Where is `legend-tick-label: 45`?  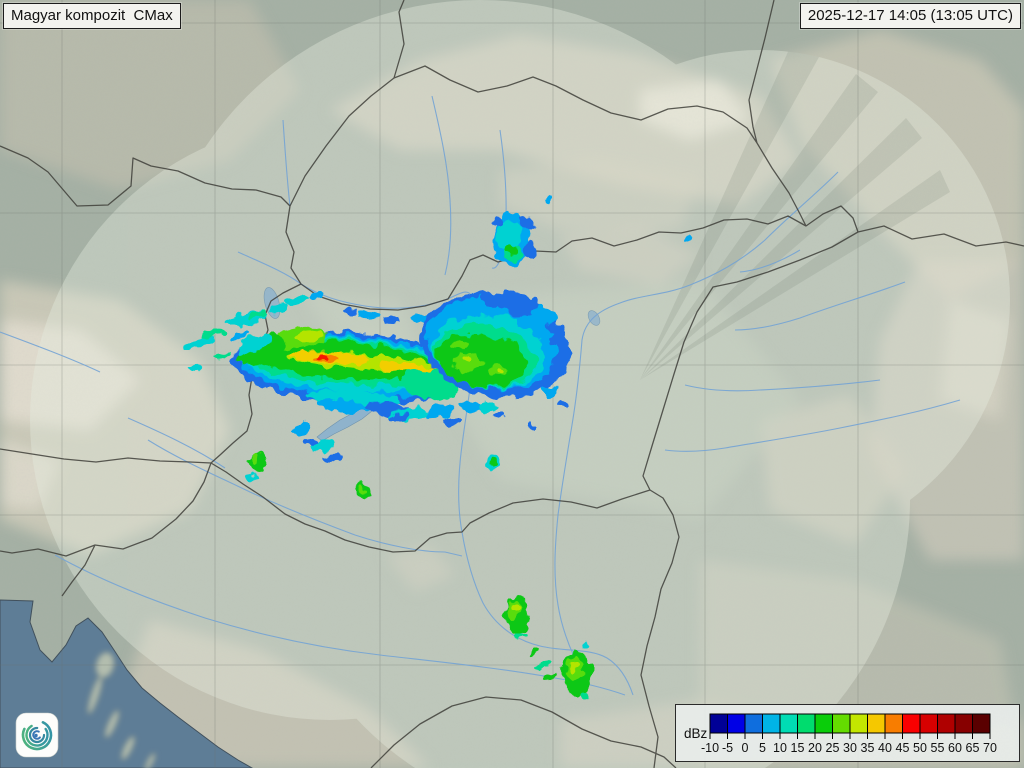 legend-tick-label: 45 is located at coordinates (903, 748).